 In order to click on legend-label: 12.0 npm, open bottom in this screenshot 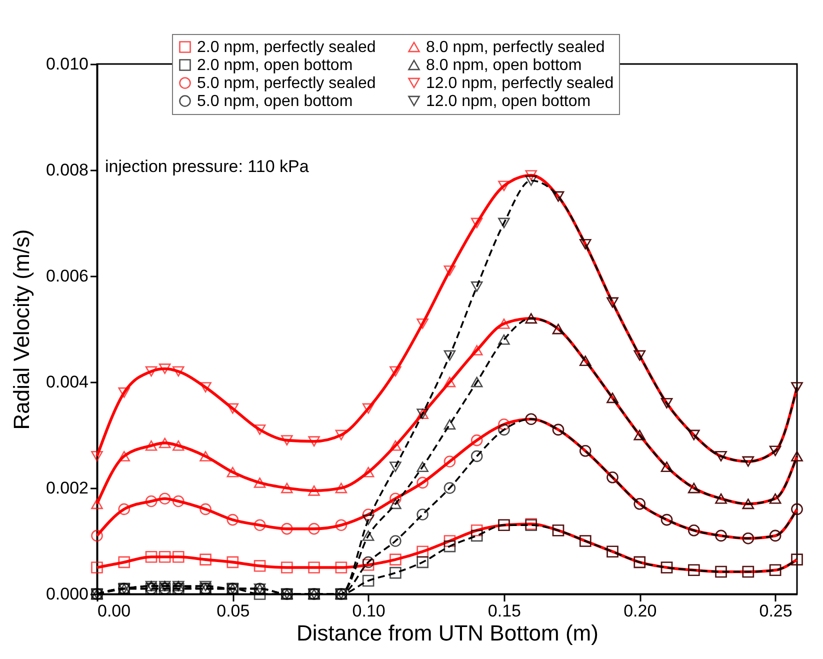, I will do `click(508, 101)`.